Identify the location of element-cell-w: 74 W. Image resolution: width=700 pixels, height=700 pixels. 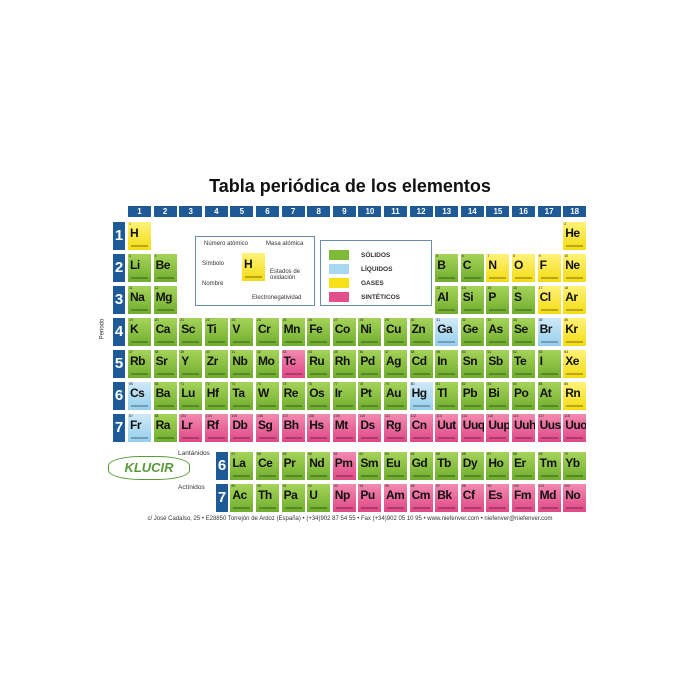
(267, 396).